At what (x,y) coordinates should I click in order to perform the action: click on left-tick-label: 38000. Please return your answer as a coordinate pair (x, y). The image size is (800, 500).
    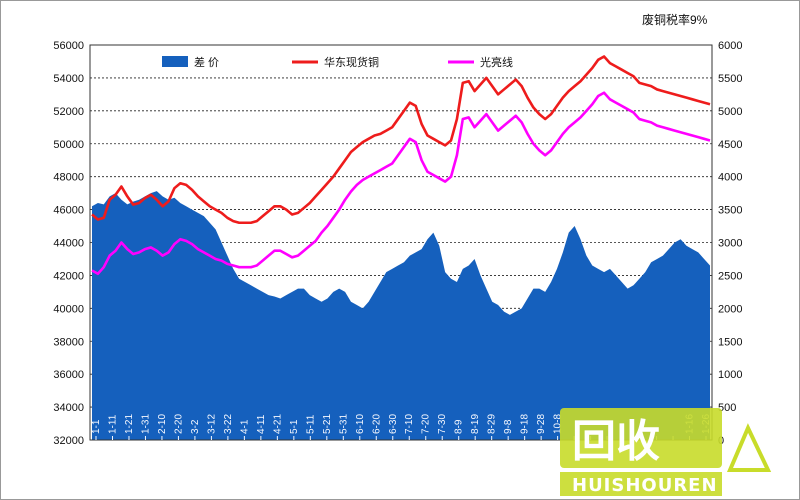
    Looking at the image, I should click on (68, 342).